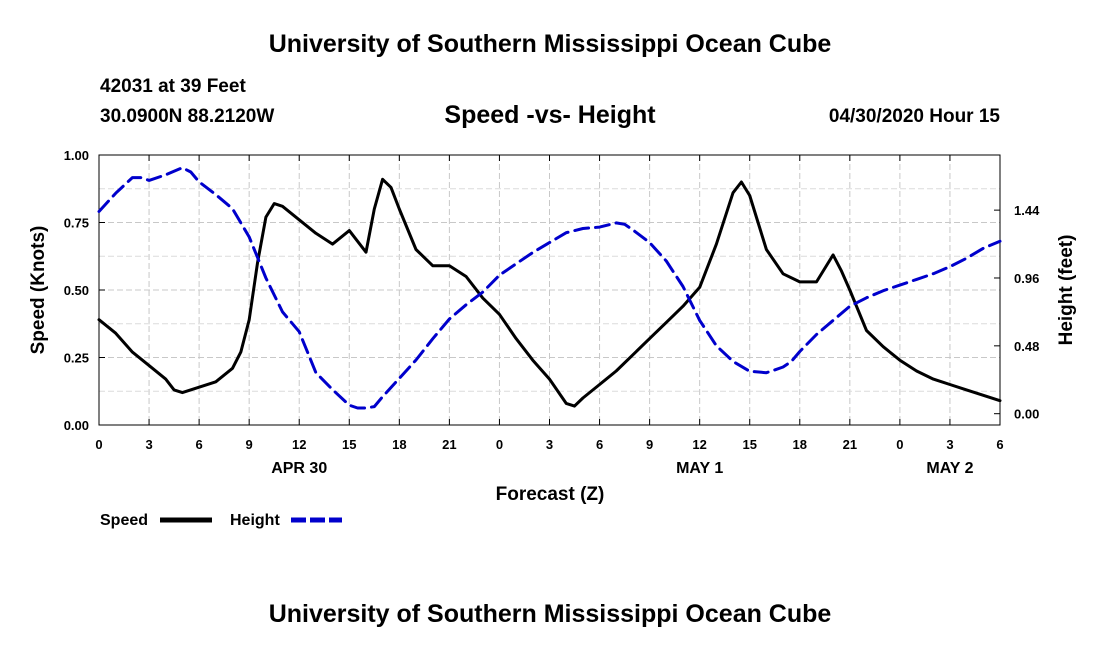 This screenshot has height=650, width=1100. What do you see at coordinates (699, 468) in the screenshot?
I see `day-label: MAY 1` at bounding box center [699, 468].